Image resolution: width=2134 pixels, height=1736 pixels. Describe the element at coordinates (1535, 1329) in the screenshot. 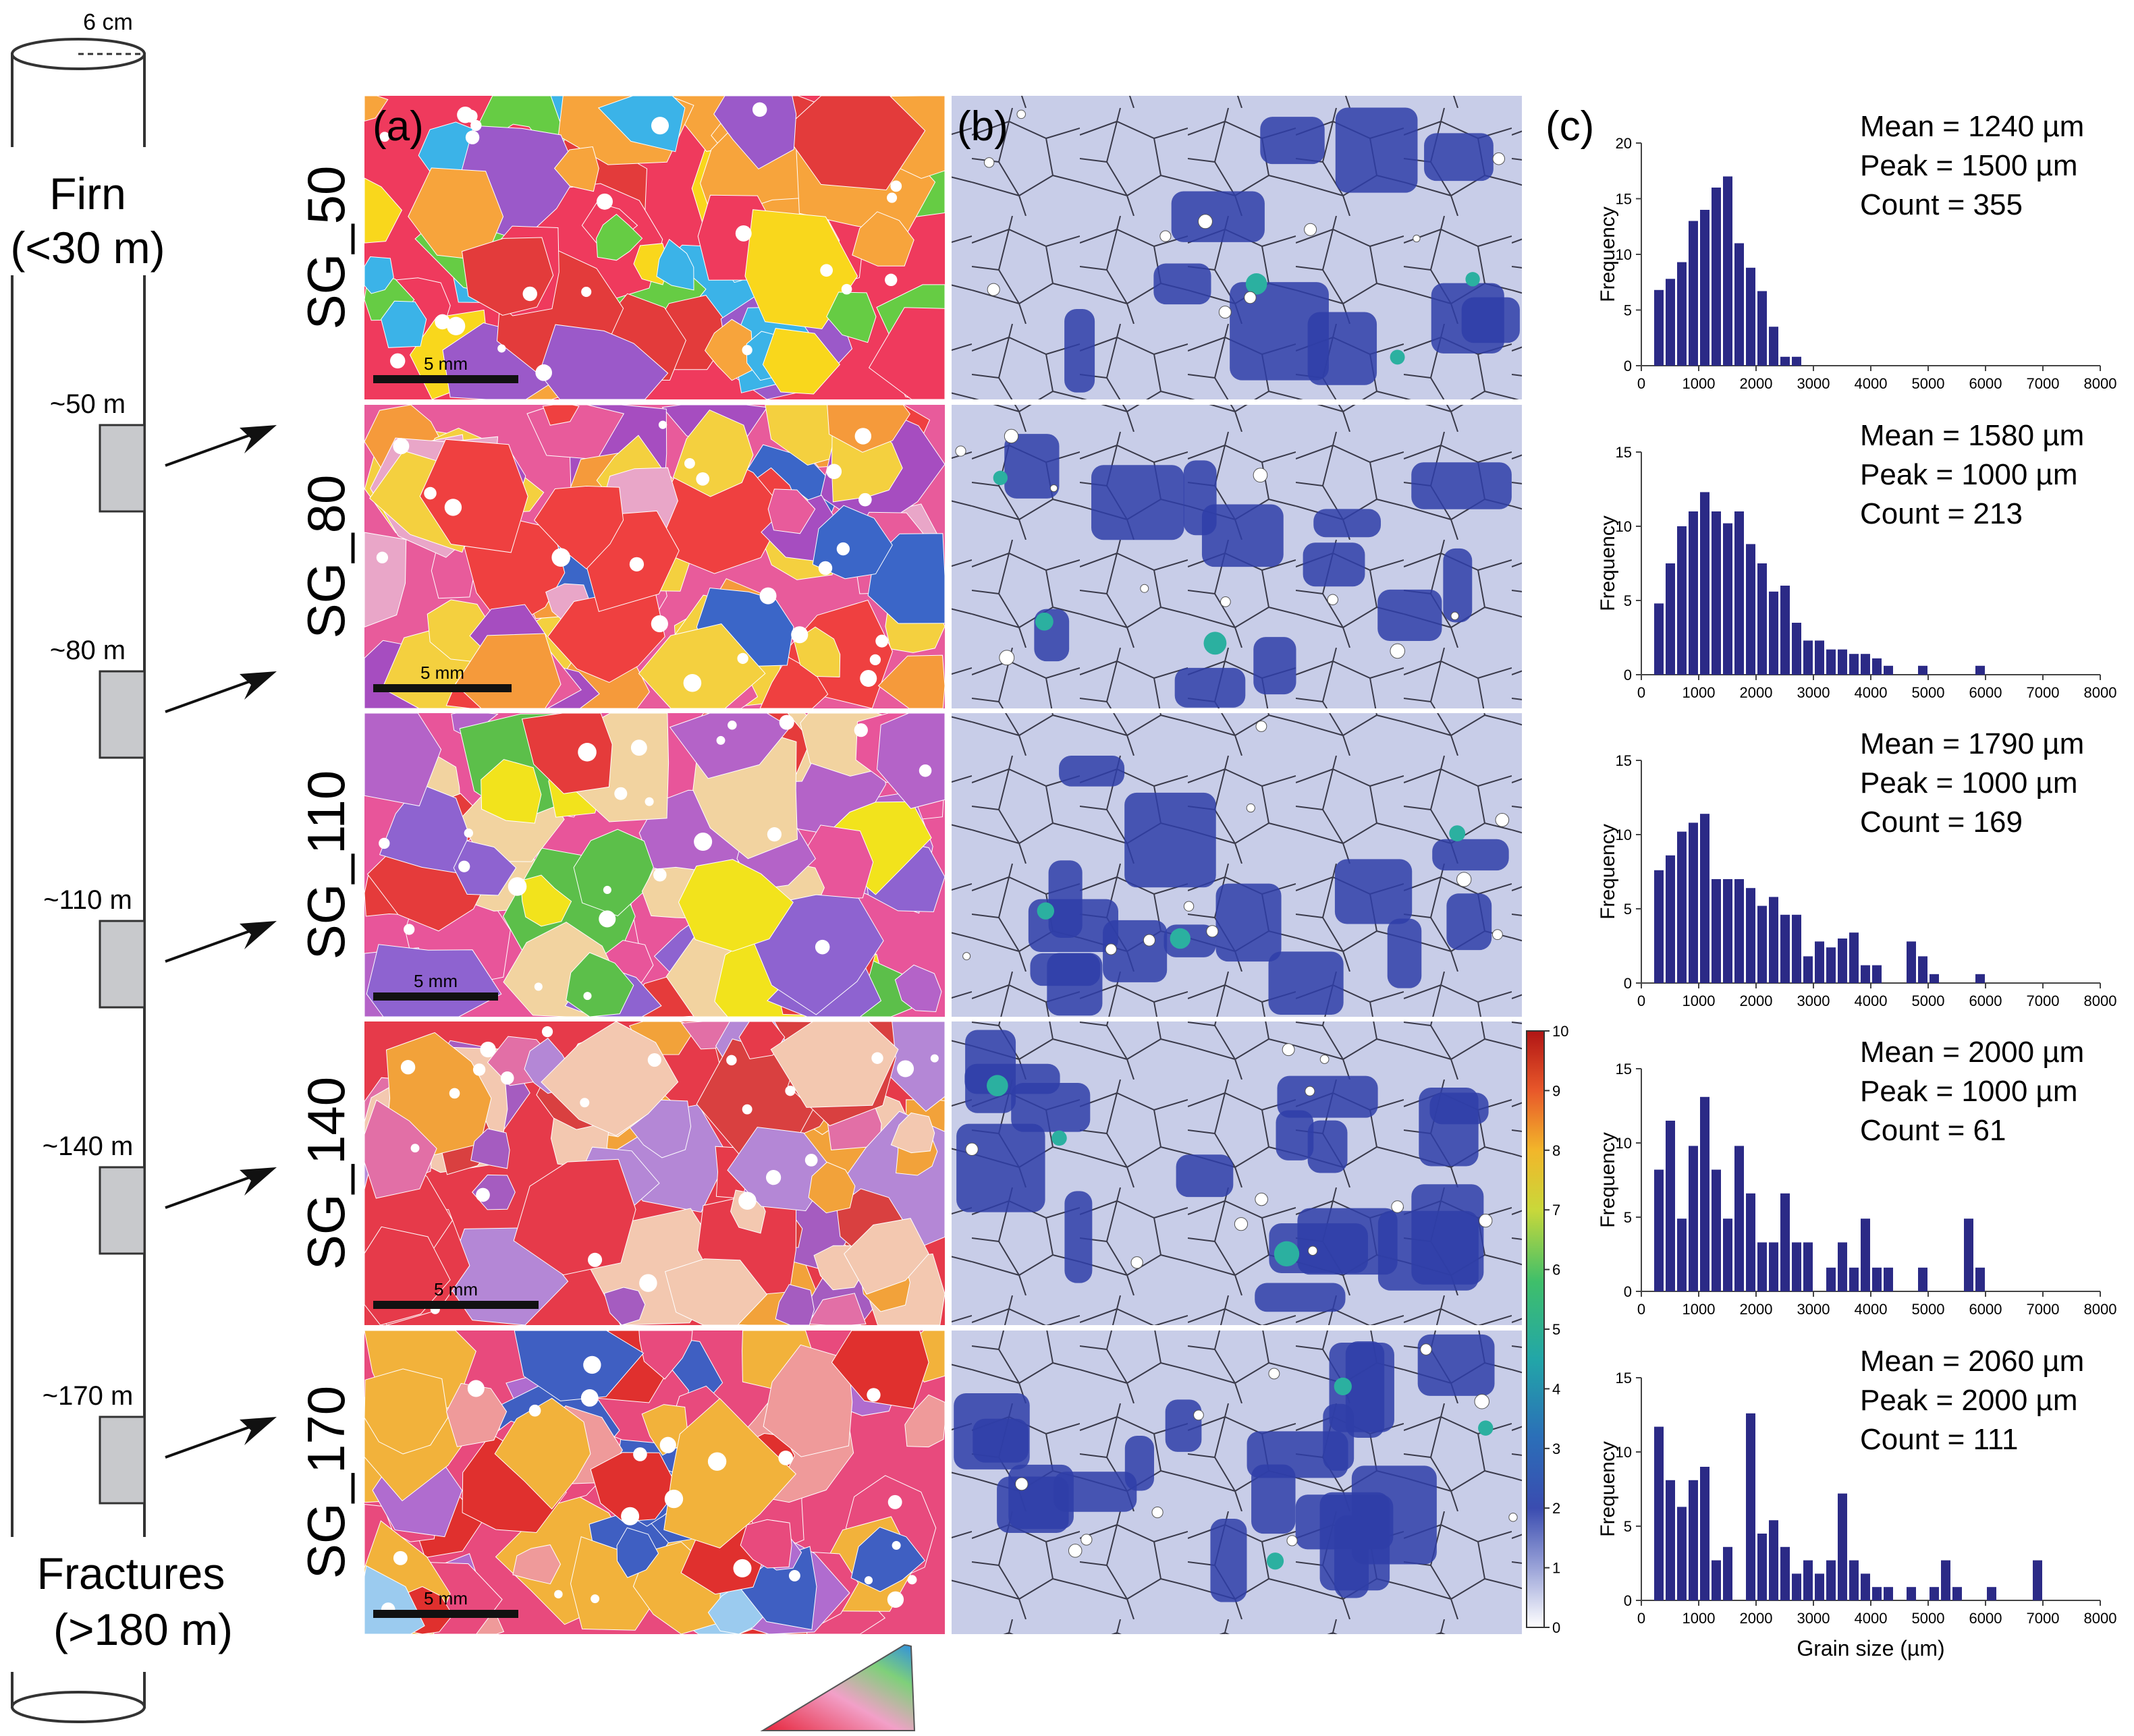

I see `colorbar-gradient` at that location.